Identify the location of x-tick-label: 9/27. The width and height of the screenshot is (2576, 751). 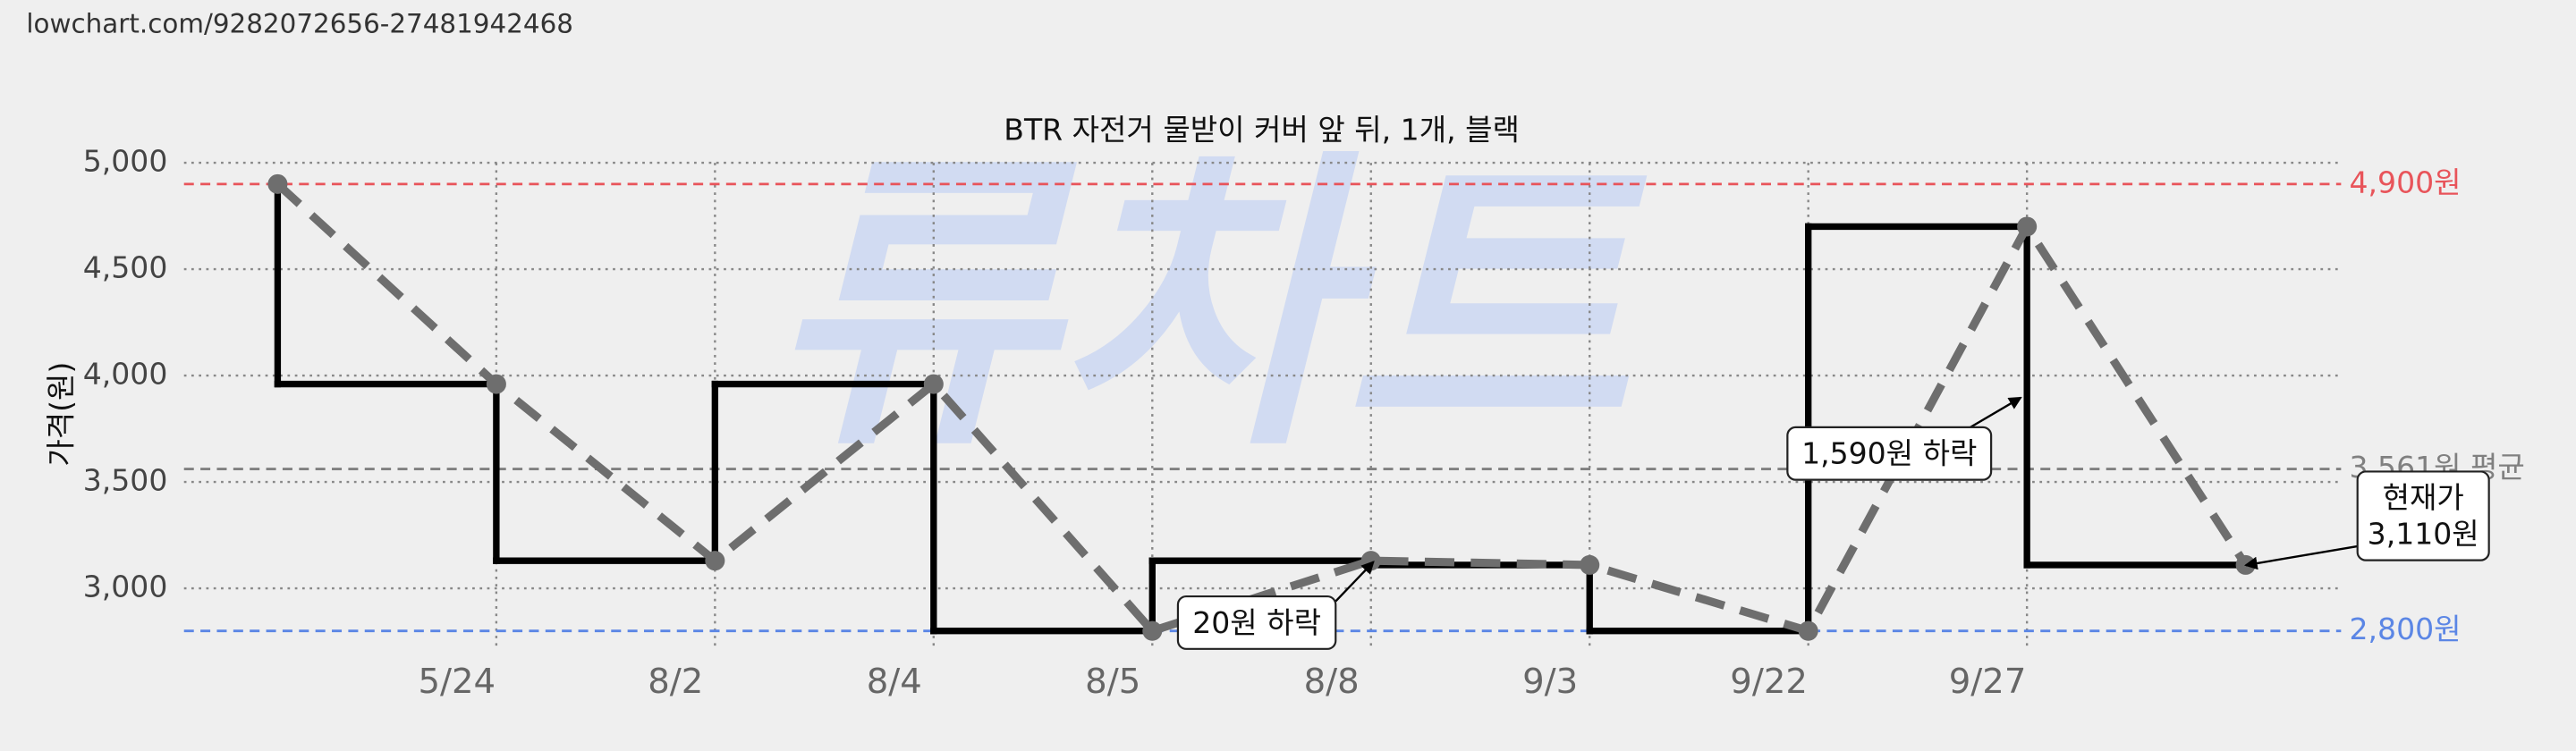
(1988, 682).